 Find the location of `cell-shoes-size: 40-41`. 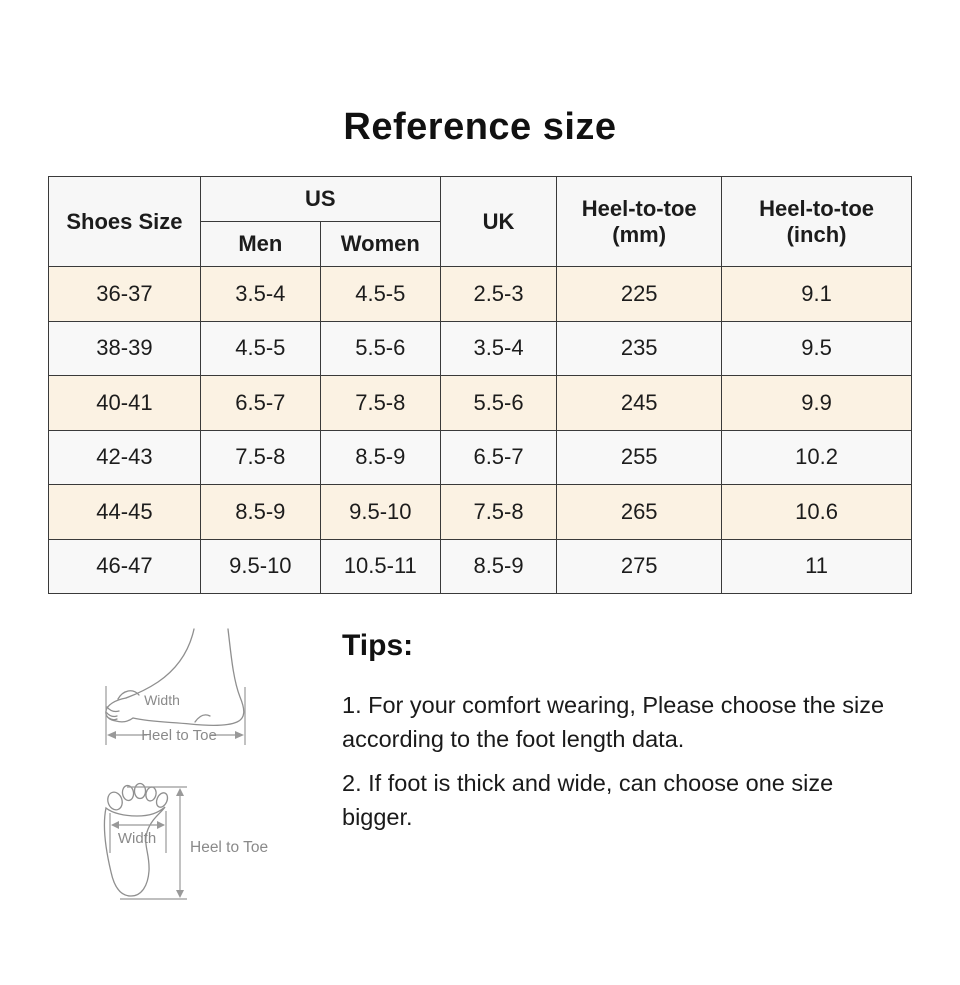

cell-shoes-size: 40-41 is located at coordinates (124, 403).